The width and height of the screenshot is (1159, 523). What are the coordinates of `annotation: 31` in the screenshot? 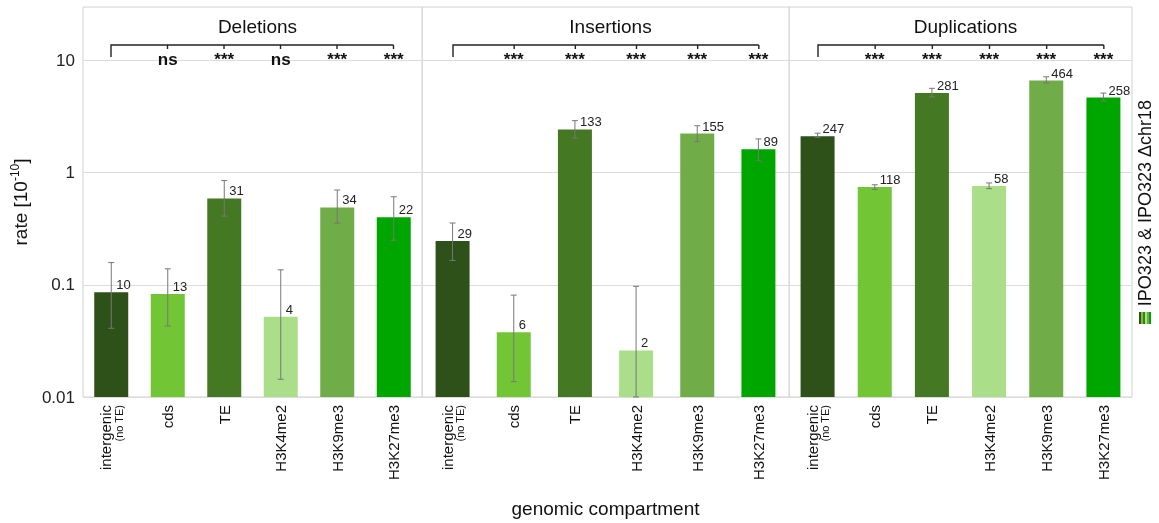 It's located at (236, 191).